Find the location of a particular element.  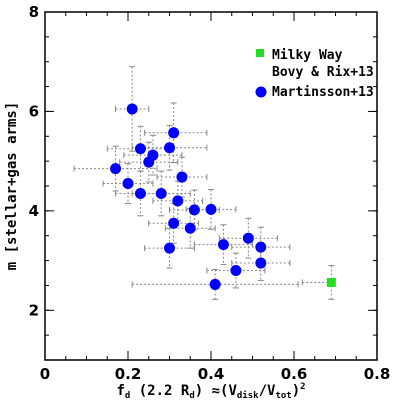

x-tick-label: 0.6 is located at coordinates (294, 374).